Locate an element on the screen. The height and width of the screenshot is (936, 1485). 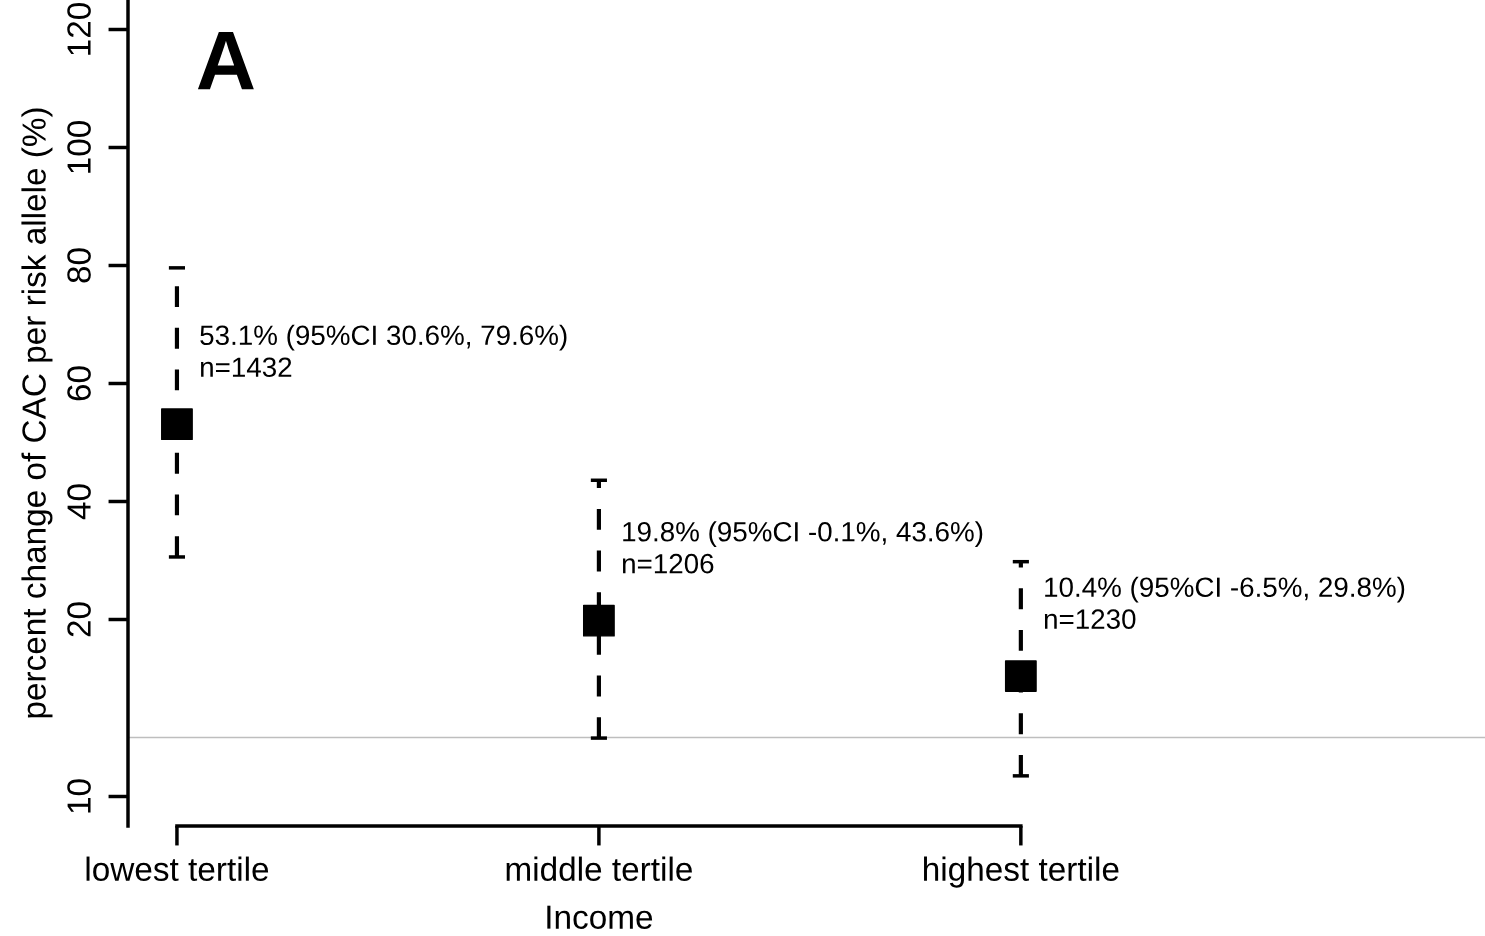
annotation: 10.4% (95%CI -6.5%, 29.8%) n=1230 is located at coordinates (1224, 602).